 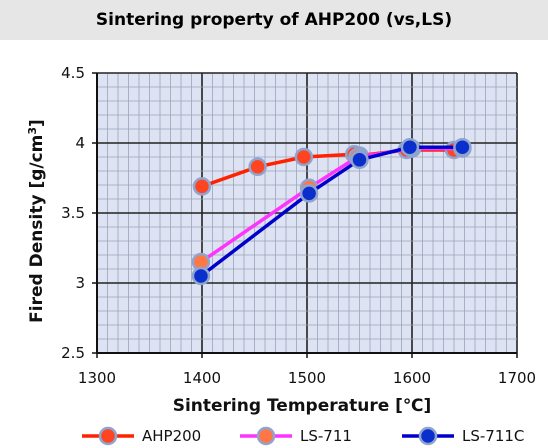 What do you see at coordinates (412, 378) in the screenshot?
I see `x-tick-label: 1600` at bounding box center [412, 378].